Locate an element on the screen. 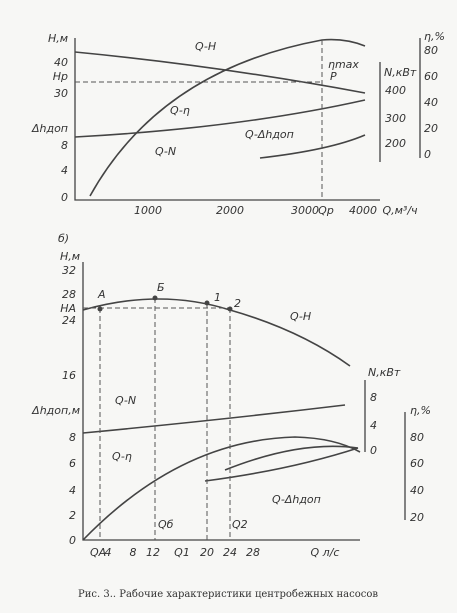 The width and height of the screenshot is (457, 613). tick-label: 16 is located at coordinates (69, 375).